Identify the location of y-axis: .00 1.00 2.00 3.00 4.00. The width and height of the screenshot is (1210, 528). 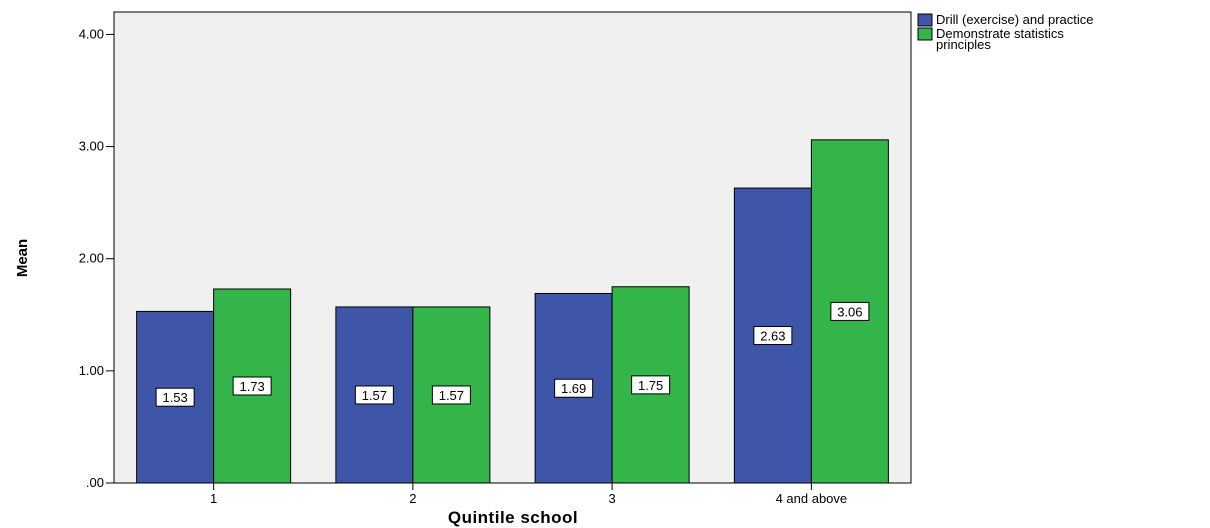
(96, 258).